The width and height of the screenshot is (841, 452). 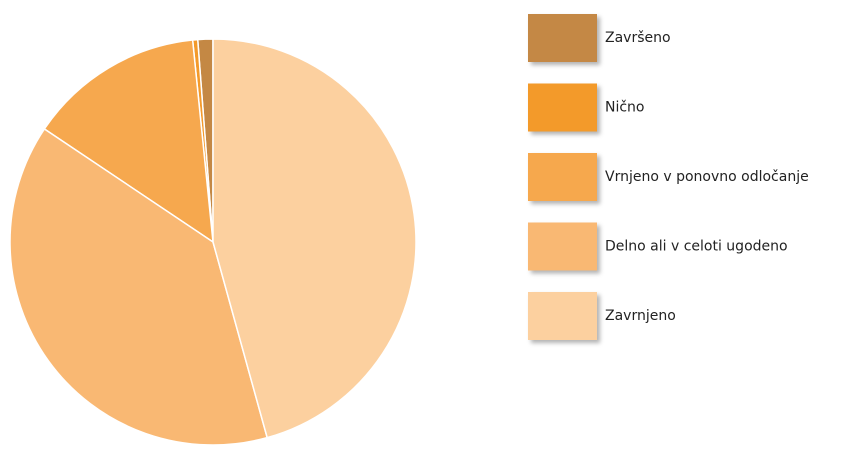 I want to click on legend-label: Delno ali v celoti ugodeno, so click(x=696, y=247).